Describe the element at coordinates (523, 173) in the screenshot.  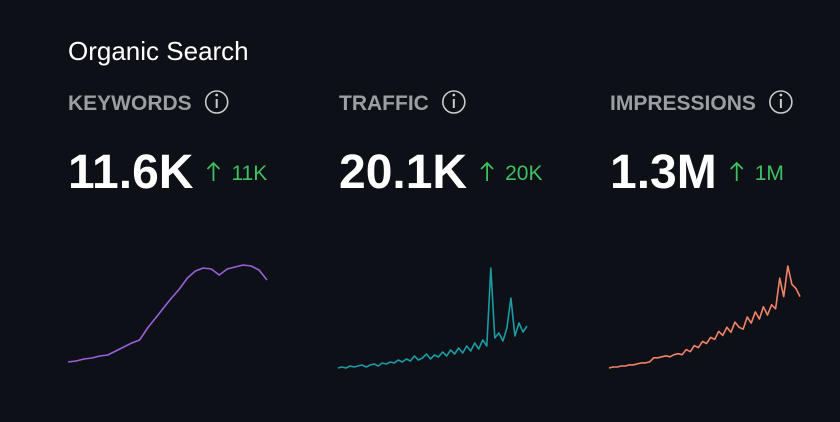
I see `metric-change: 20K` at that location.